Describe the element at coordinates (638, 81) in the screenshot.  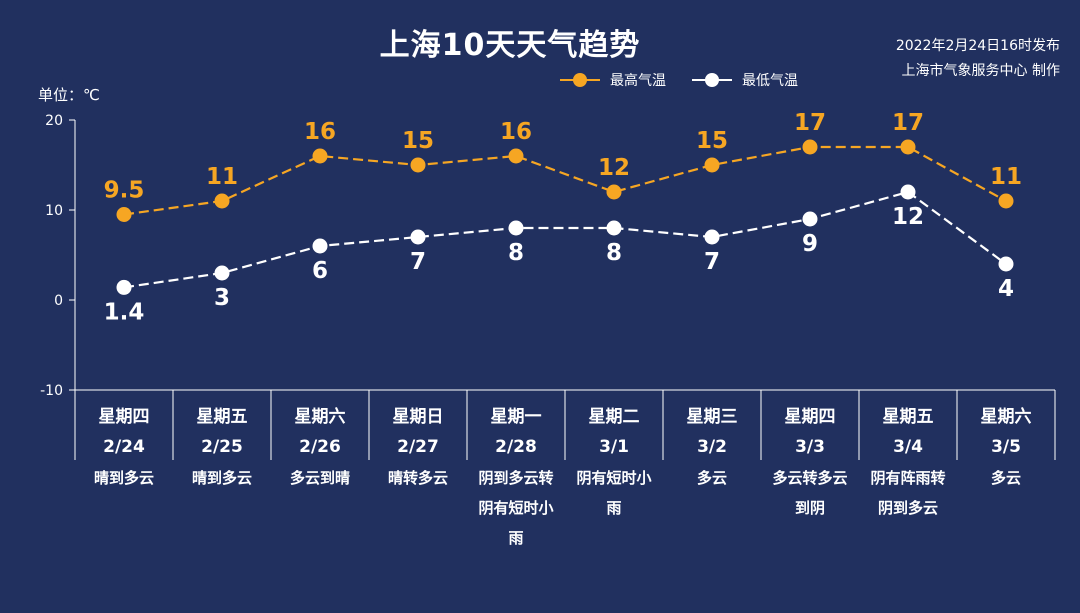
I see `legend-label-high: 最高气温` at that location.